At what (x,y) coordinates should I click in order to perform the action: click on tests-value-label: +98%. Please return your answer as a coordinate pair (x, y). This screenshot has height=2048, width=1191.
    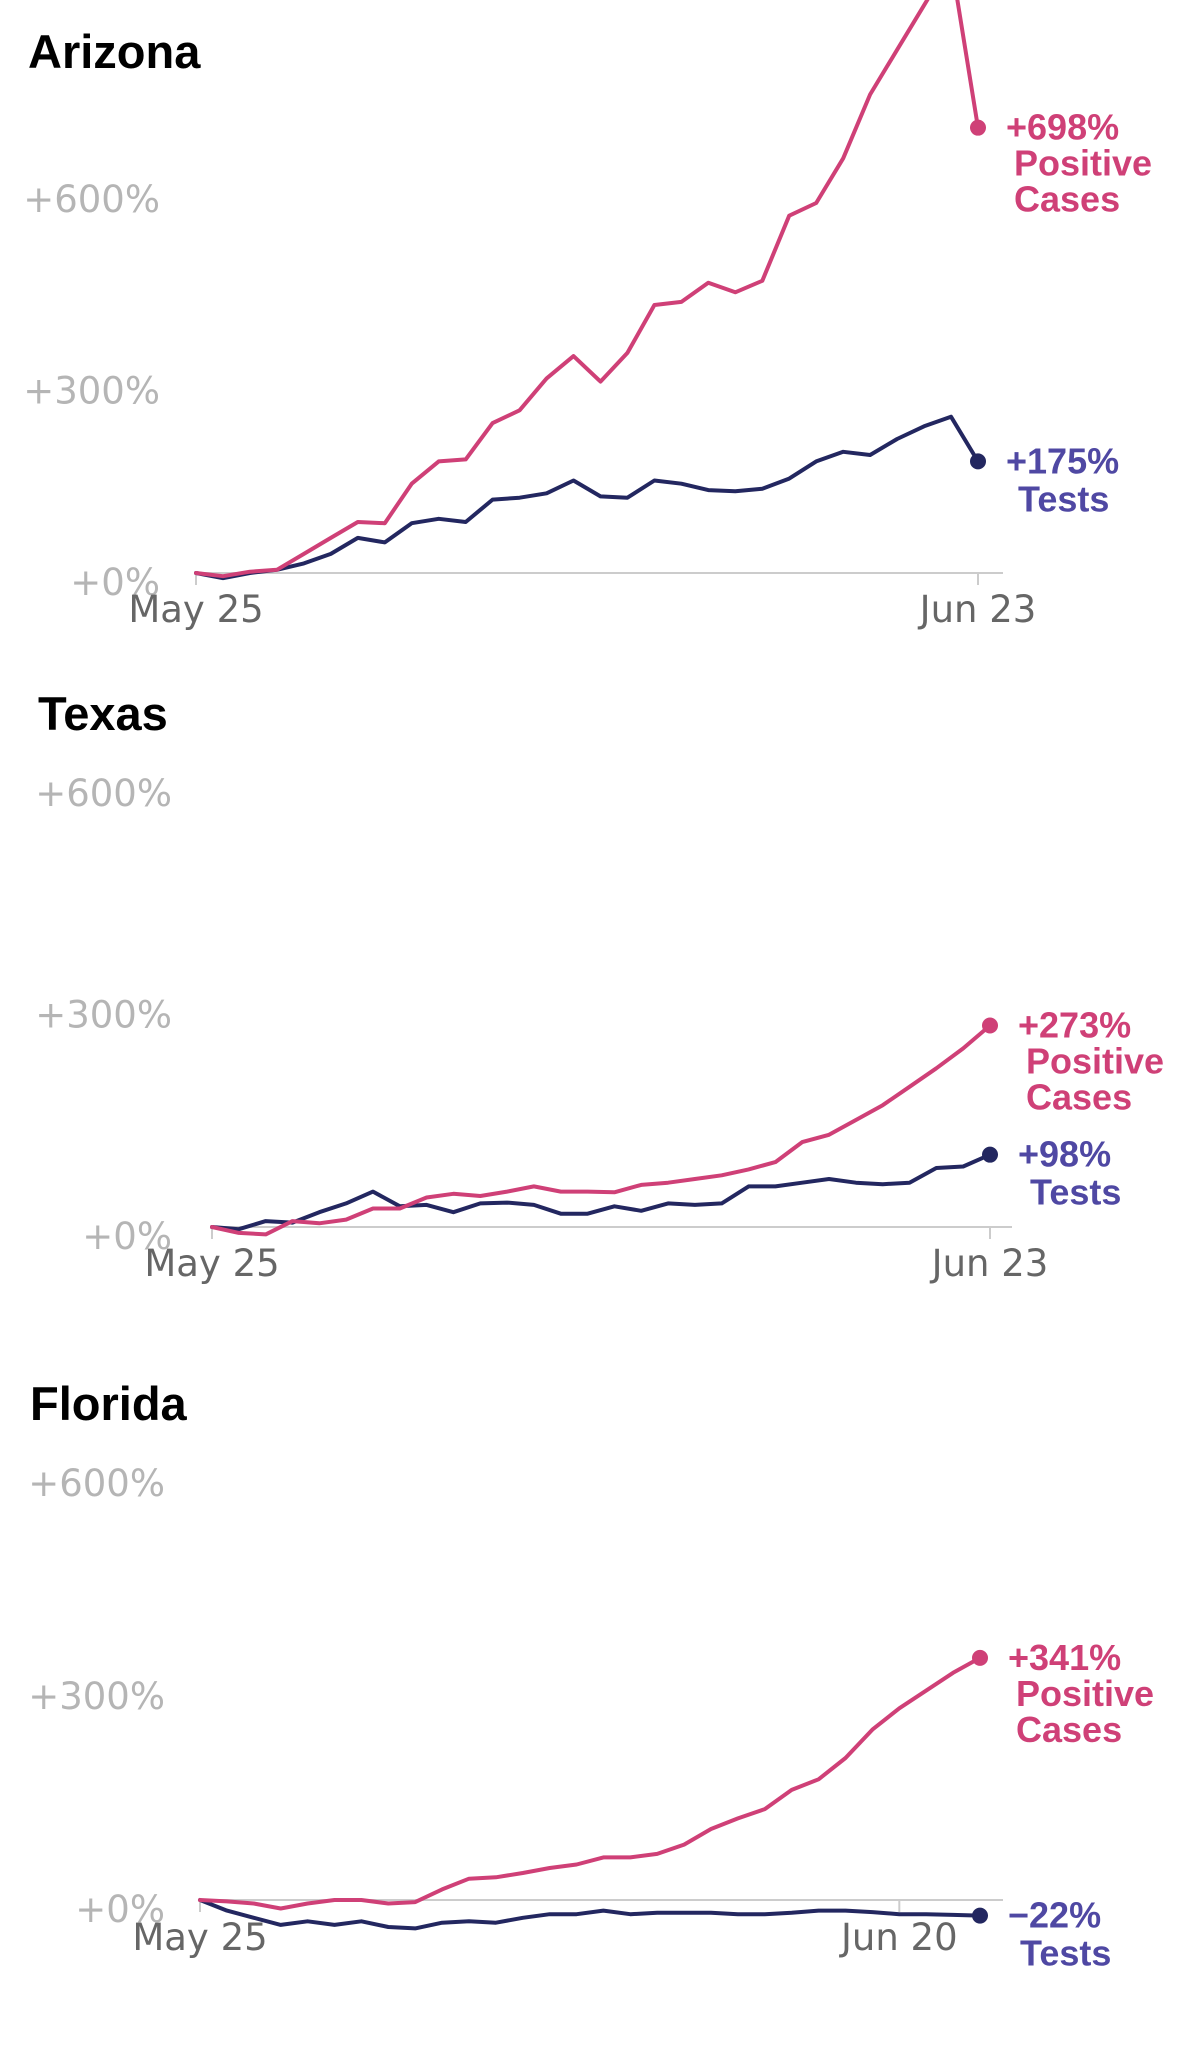
    Looking at the image, I should click on (1064, 1154).